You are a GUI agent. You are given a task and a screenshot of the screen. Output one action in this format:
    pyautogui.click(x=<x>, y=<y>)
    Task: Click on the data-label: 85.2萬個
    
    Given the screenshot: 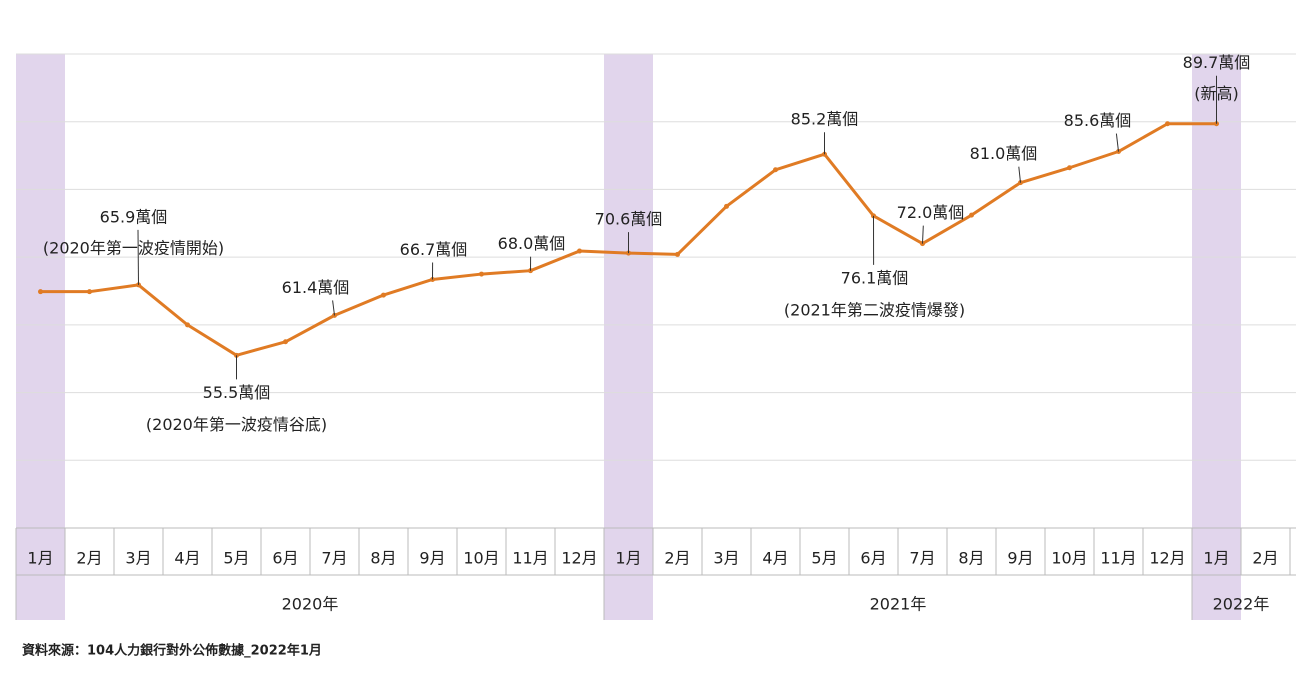 What is the action you would take?
    pyautogui.click(x=825, y=119)
    